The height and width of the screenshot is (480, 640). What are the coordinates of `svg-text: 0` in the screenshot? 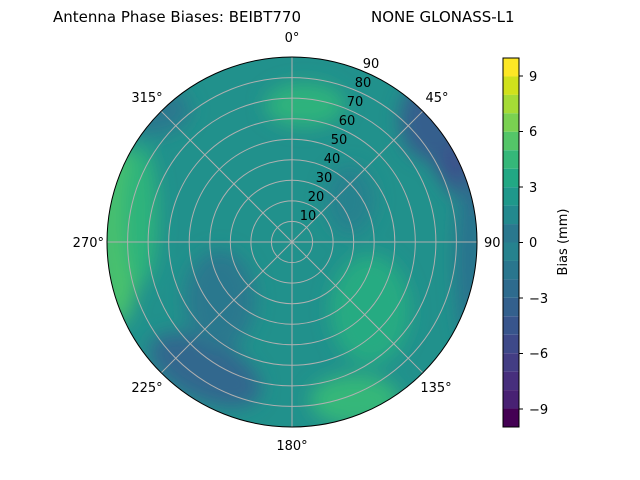 It's located at (533, 243).